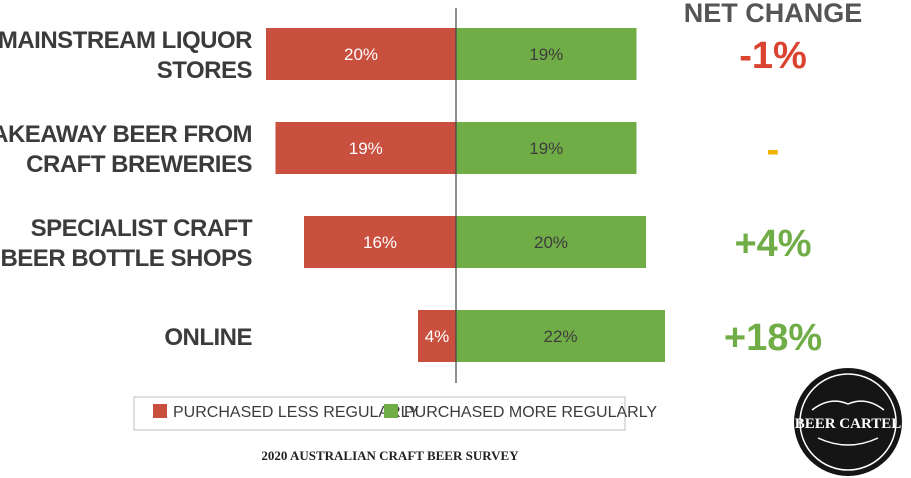 This screenshot has width=911, height=478. Describe the element at coordinates (142, 228) in the screenshot. I see `category-label-2-0: SPECIALIST CRAFT` at that location.